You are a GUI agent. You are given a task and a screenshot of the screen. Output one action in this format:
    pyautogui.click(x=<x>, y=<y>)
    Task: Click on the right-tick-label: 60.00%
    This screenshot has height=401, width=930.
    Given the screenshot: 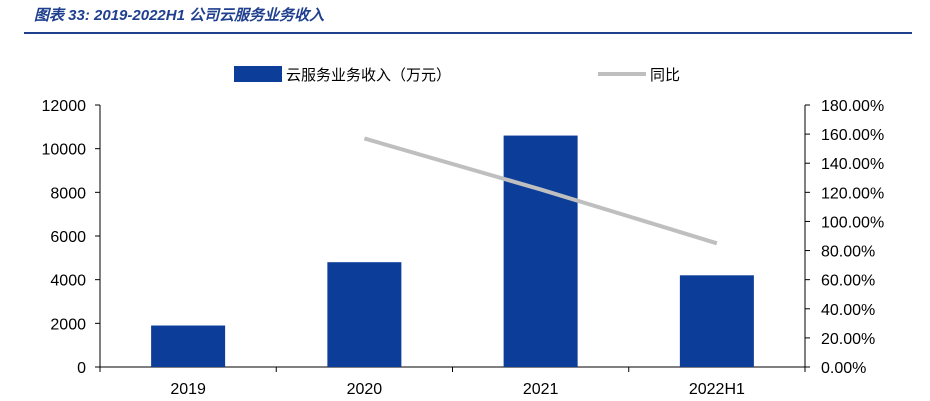 What is the action you would take?
    pyautogui.click(x=848, y=281)
    